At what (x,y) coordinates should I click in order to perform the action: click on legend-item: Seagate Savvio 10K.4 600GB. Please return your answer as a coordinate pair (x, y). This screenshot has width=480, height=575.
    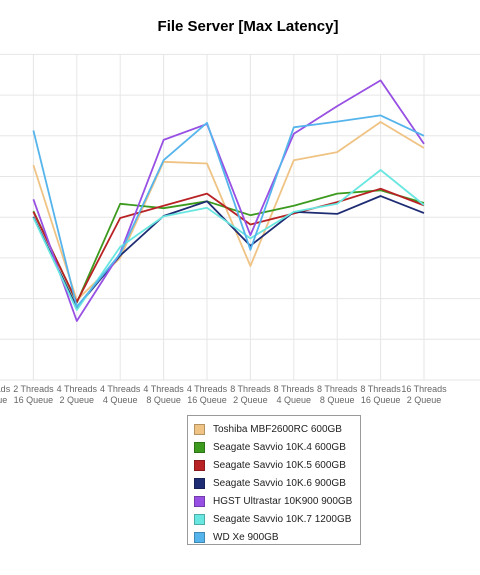
    Looking at the image, I should click on (277, 447).